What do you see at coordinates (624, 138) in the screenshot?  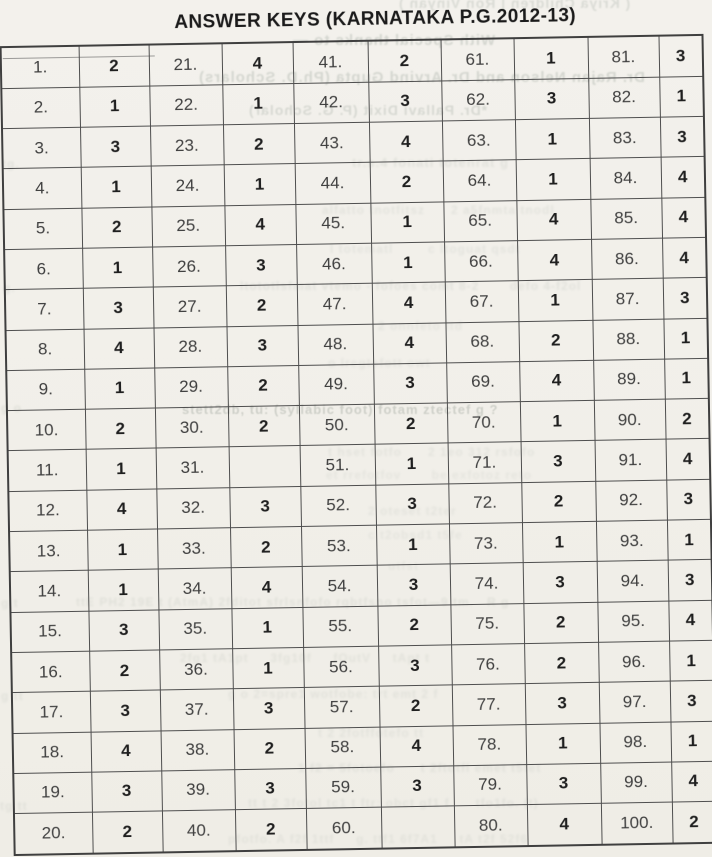 I see `question-number-cell: 83.` at bounding box center [624, 138].